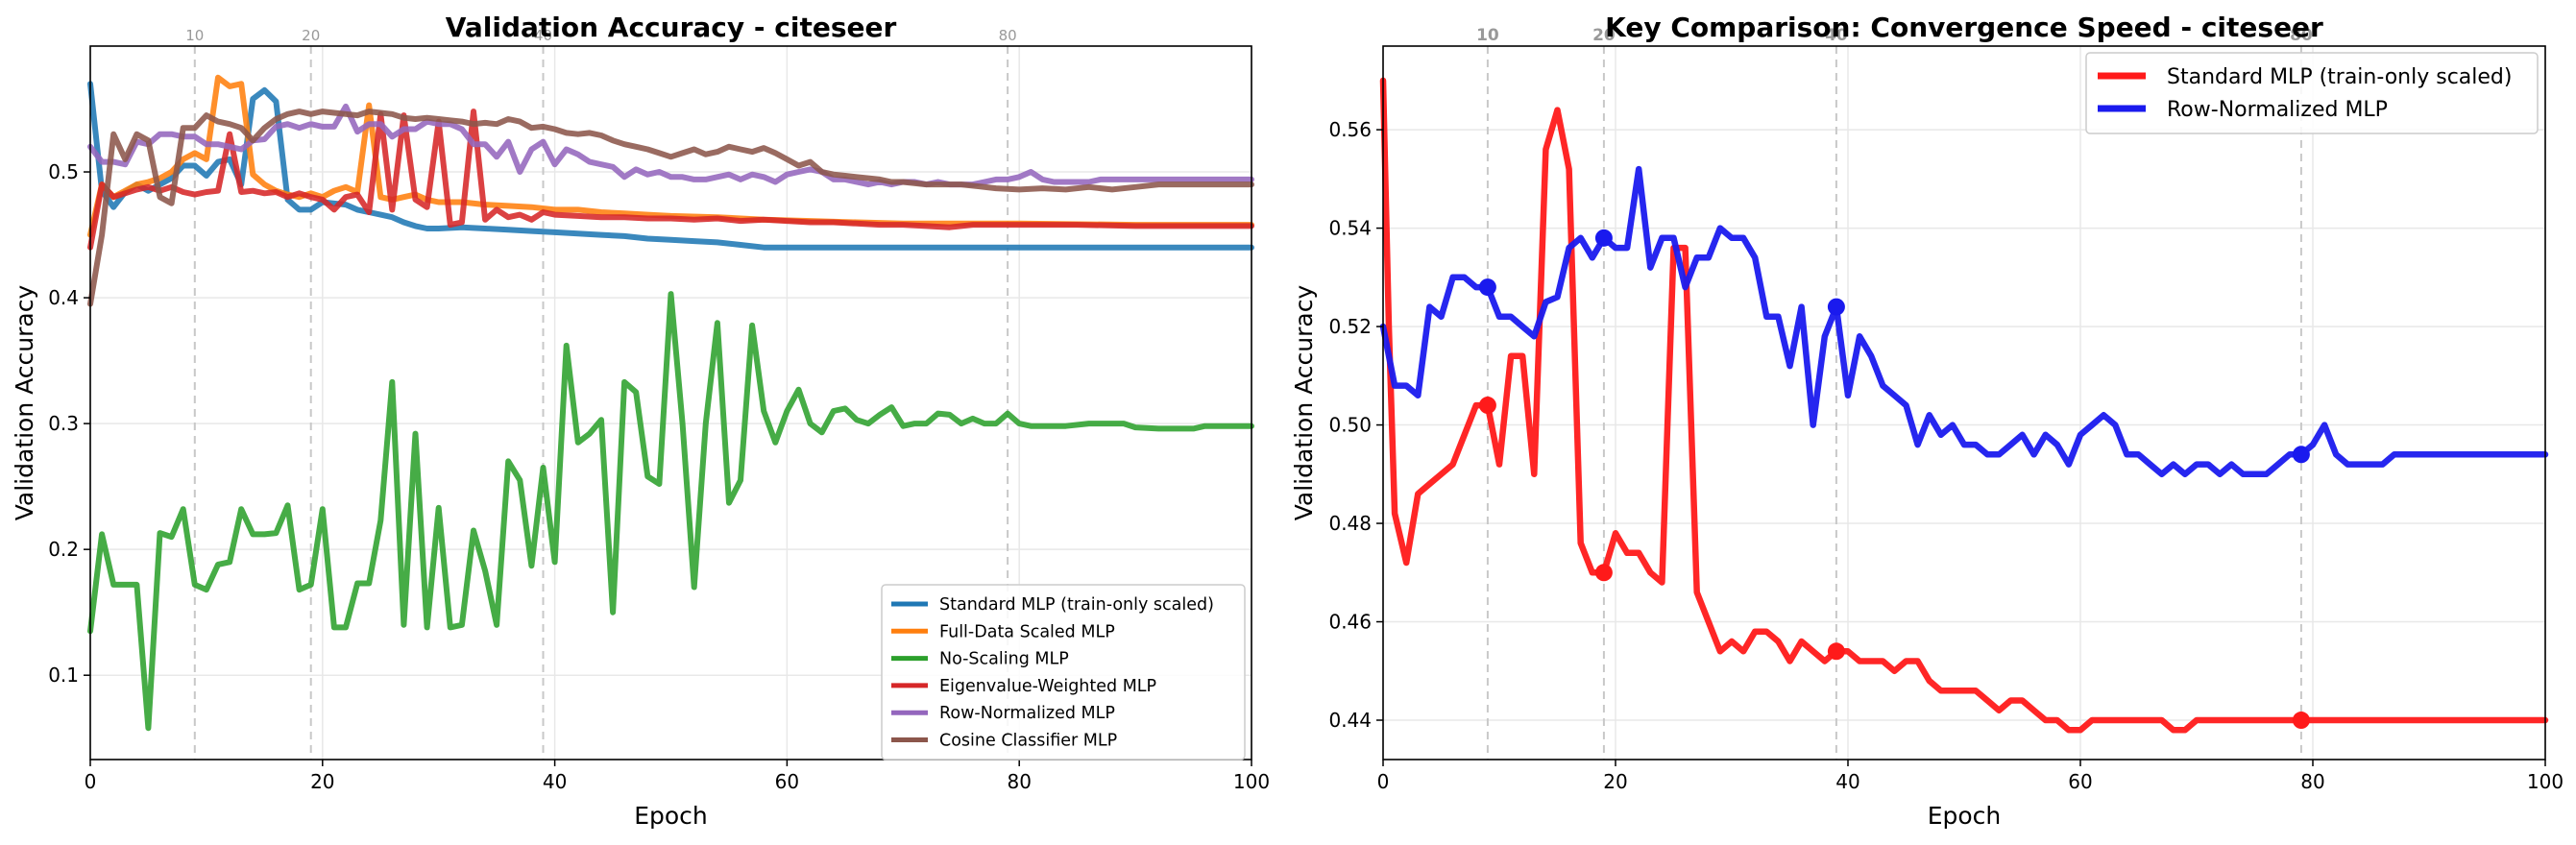  Describe the element at coordinates (91, 781) in the screenshot. I see `chart1-x-tick-label: 0` at that location.